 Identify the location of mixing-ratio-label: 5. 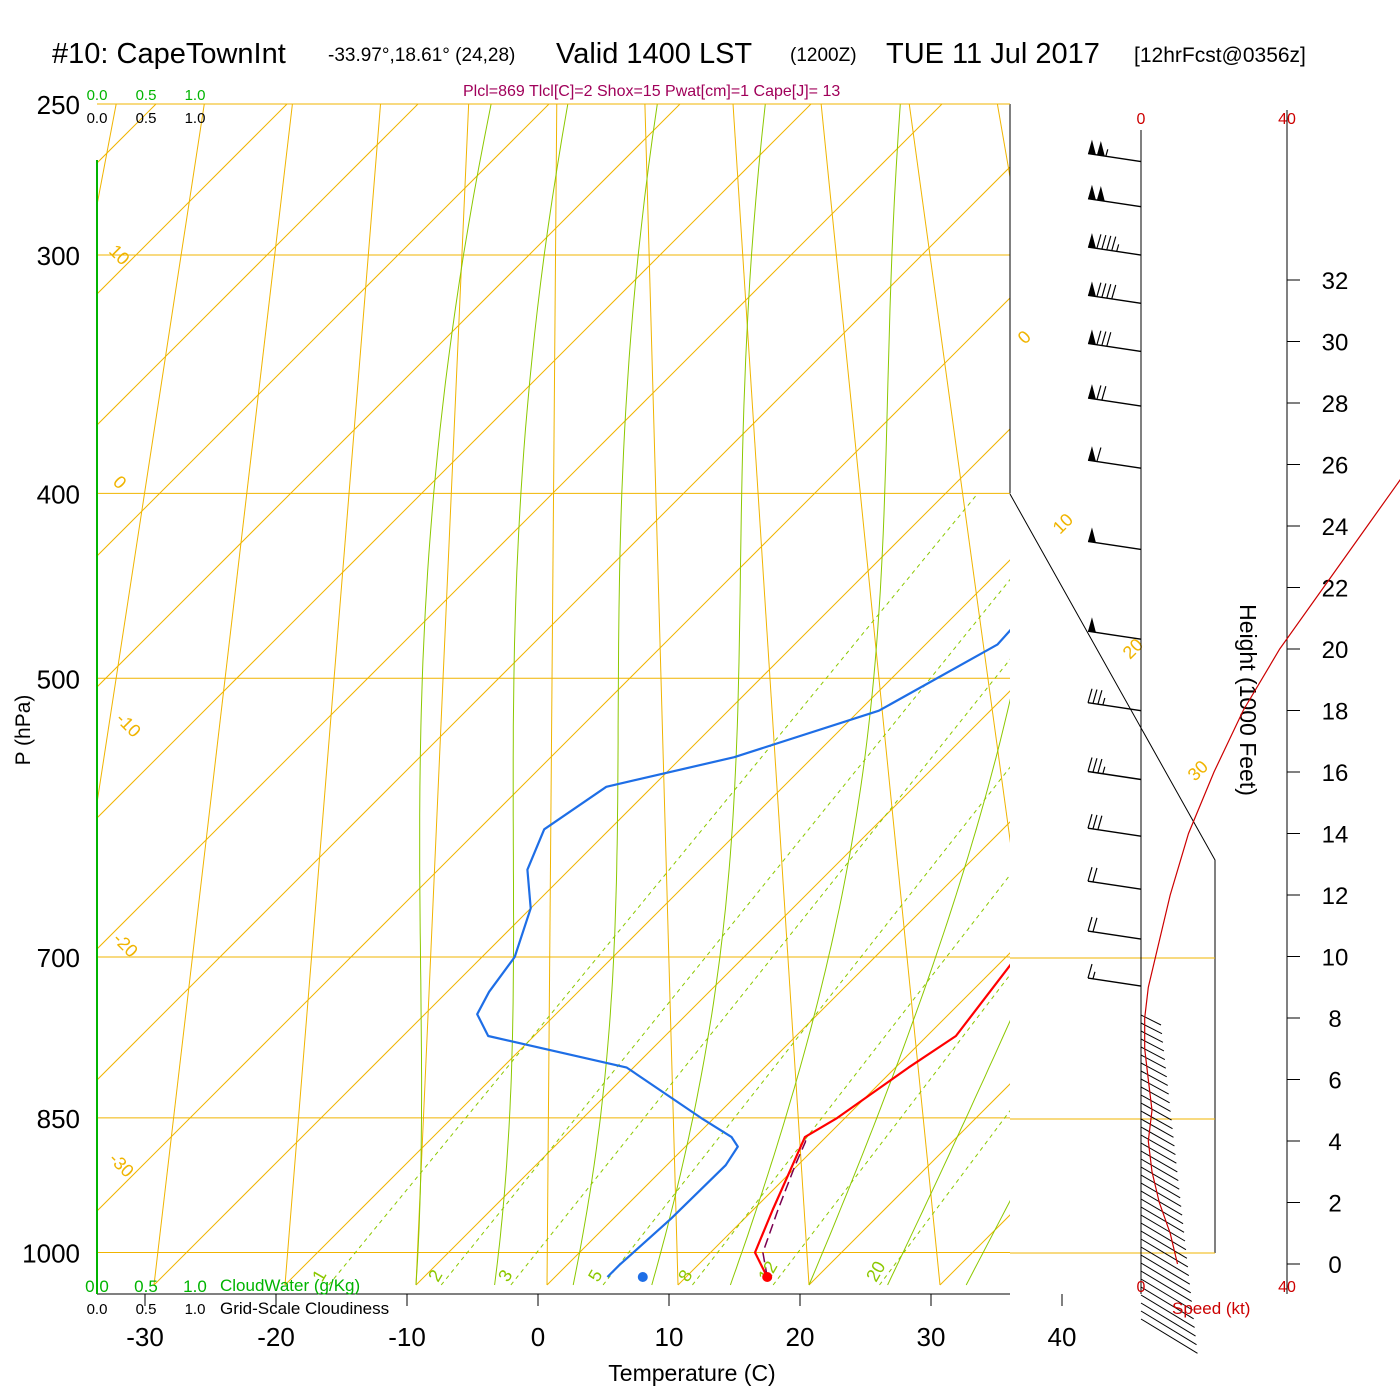
(595, 1275).